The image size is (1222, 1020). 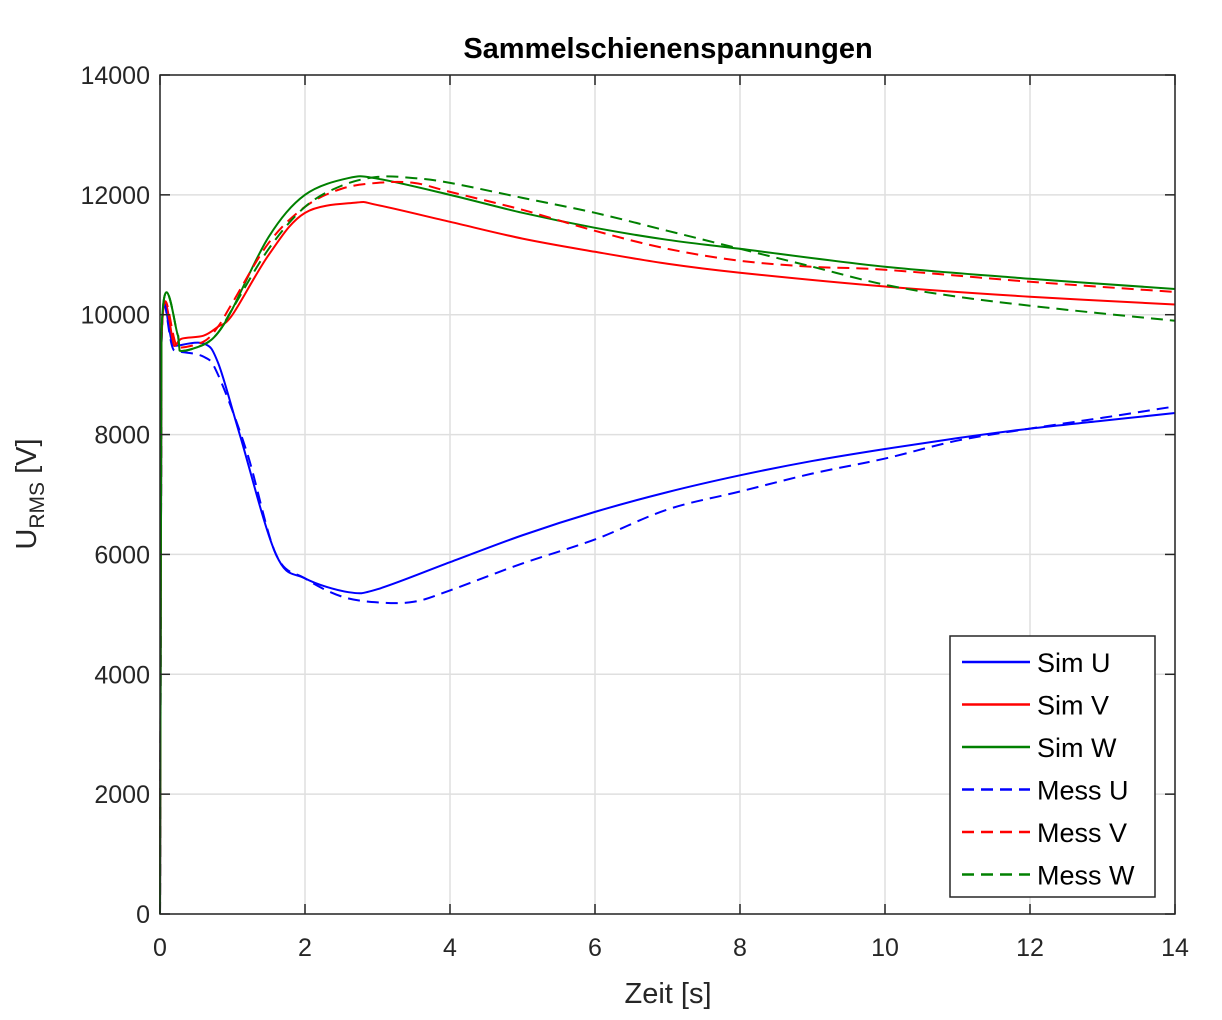 I want to click on legend: Sim U Sim V Sim W Mess U Mess V Mess W, so click(x=1052, y=766).